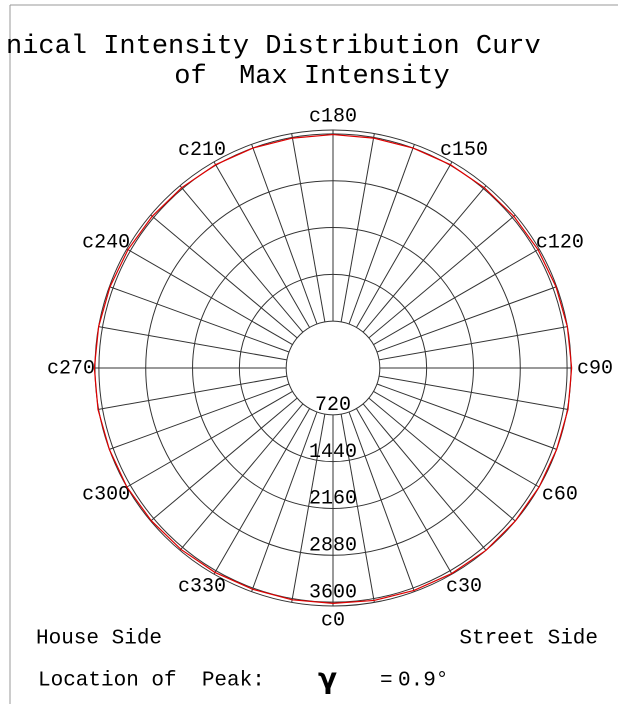 The height and width of the screenshot is (704, 618). I want to click on chart-title: of Max Intensity, so click(311, 77).